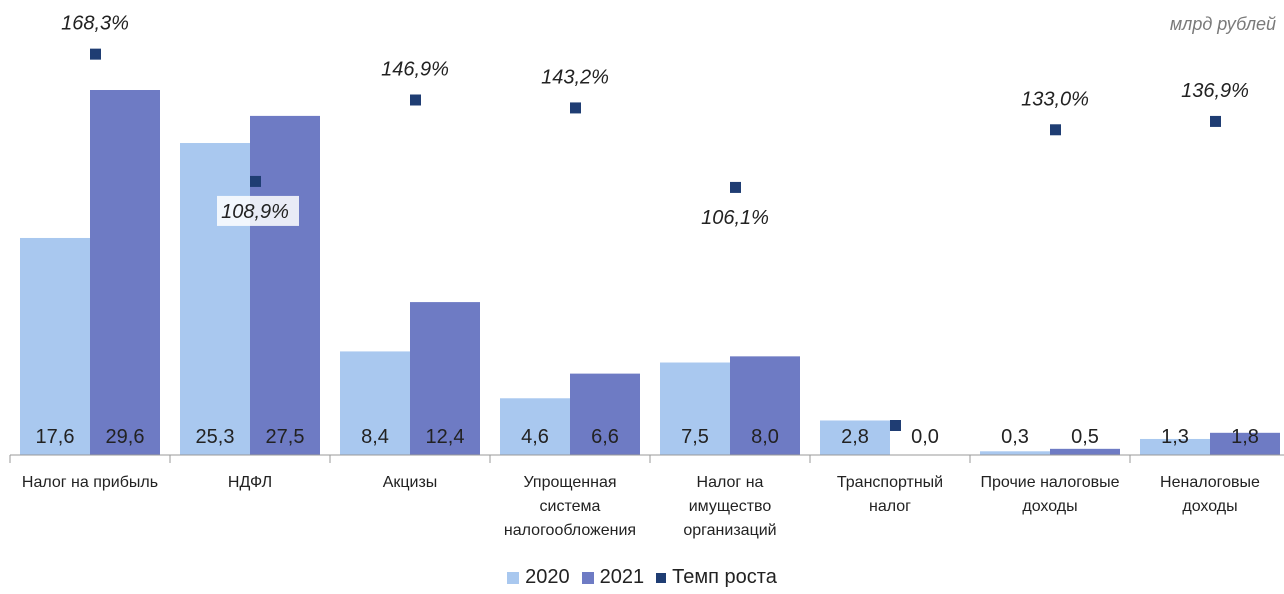 Image resolution: width=1284 pixels, height=594 pixels. What do you see at coordinates (1245, 437) in the screenshot?
I see `bar-label-2021-7: 1,8` at bounding box center [1245, 437].